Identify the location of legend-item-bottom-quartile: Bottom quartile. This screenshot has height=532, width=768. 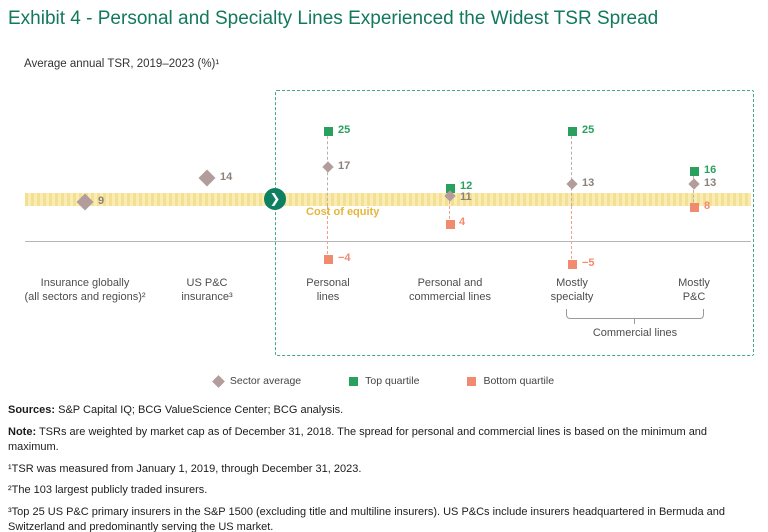
(510, 381).